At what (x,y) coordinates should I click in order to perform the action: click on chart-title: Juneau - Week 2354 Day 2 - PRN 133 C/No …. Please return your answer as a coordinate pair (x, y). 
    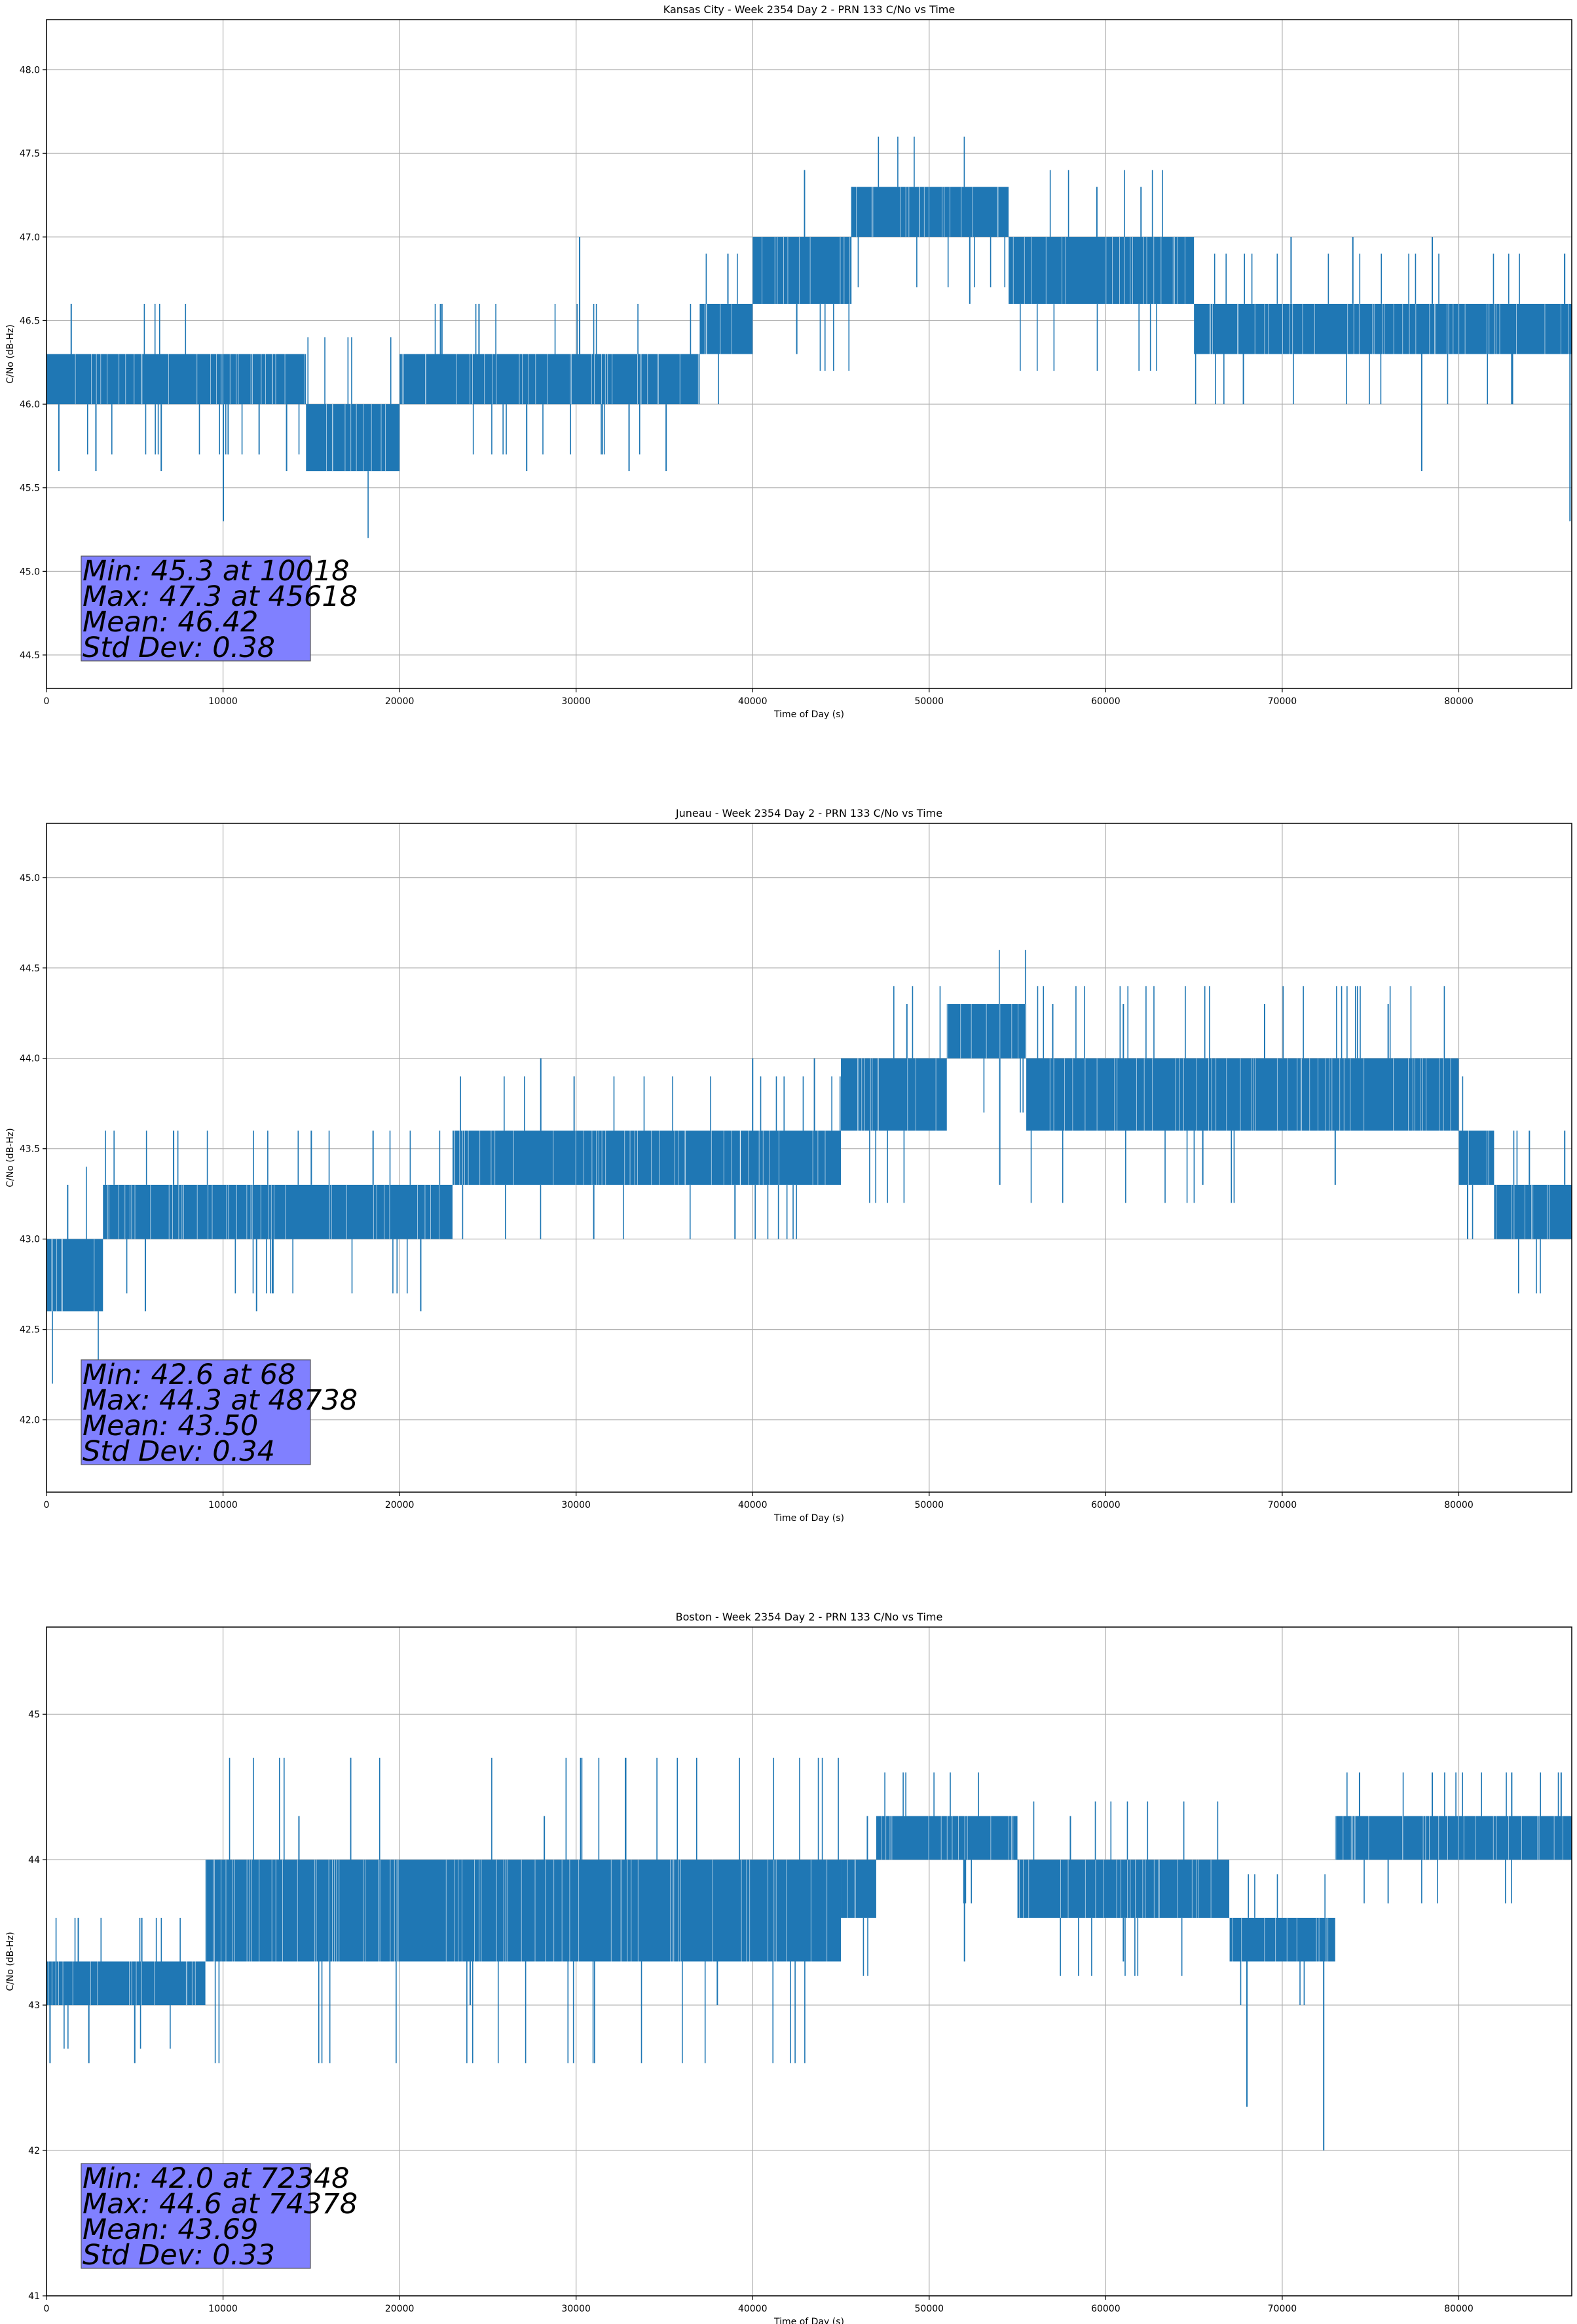
    Looking at the image, I should click on (808, 813).